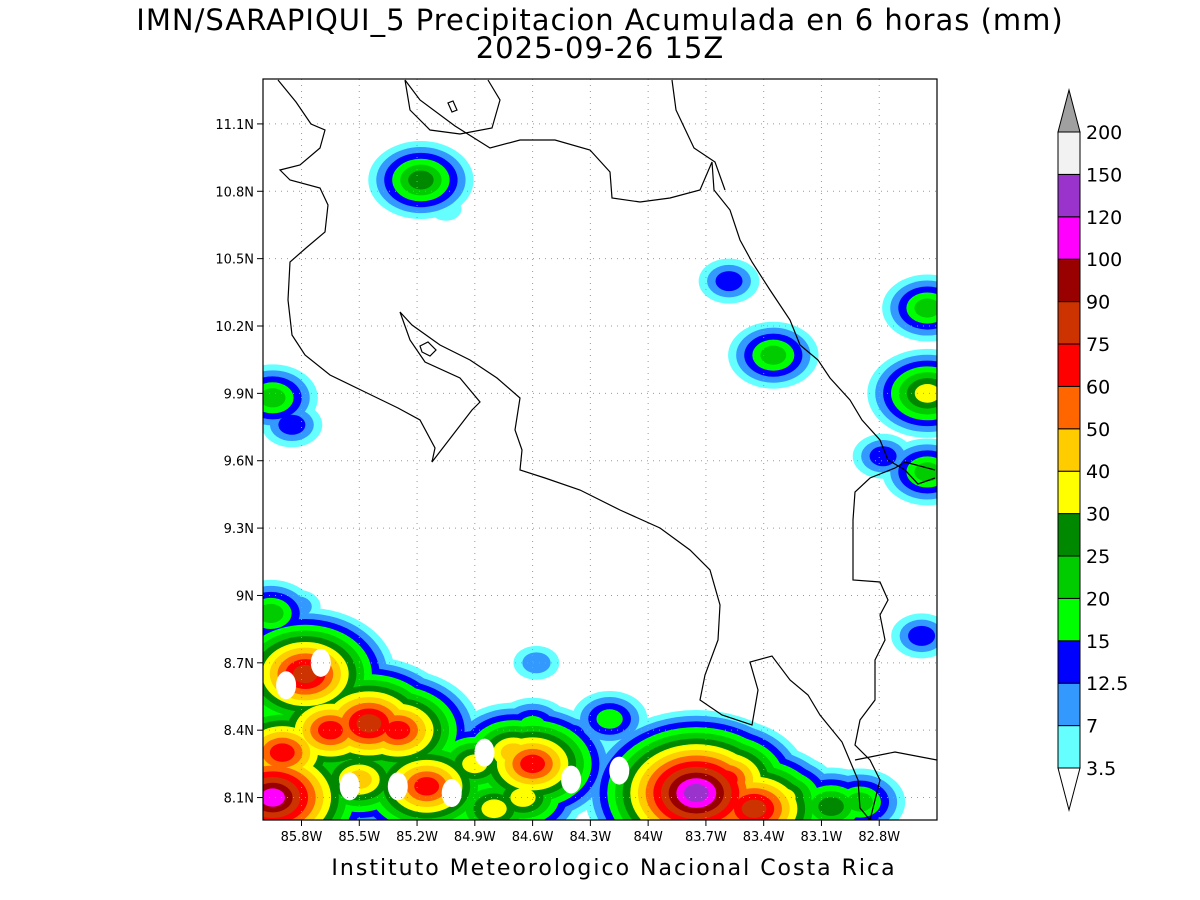 This screenshot has height=900, width=1200. What do you see at coordinates (1069, 110) in the screenshot?
I see `colorbar-over-arrow` at bounding box center [1069, 110].